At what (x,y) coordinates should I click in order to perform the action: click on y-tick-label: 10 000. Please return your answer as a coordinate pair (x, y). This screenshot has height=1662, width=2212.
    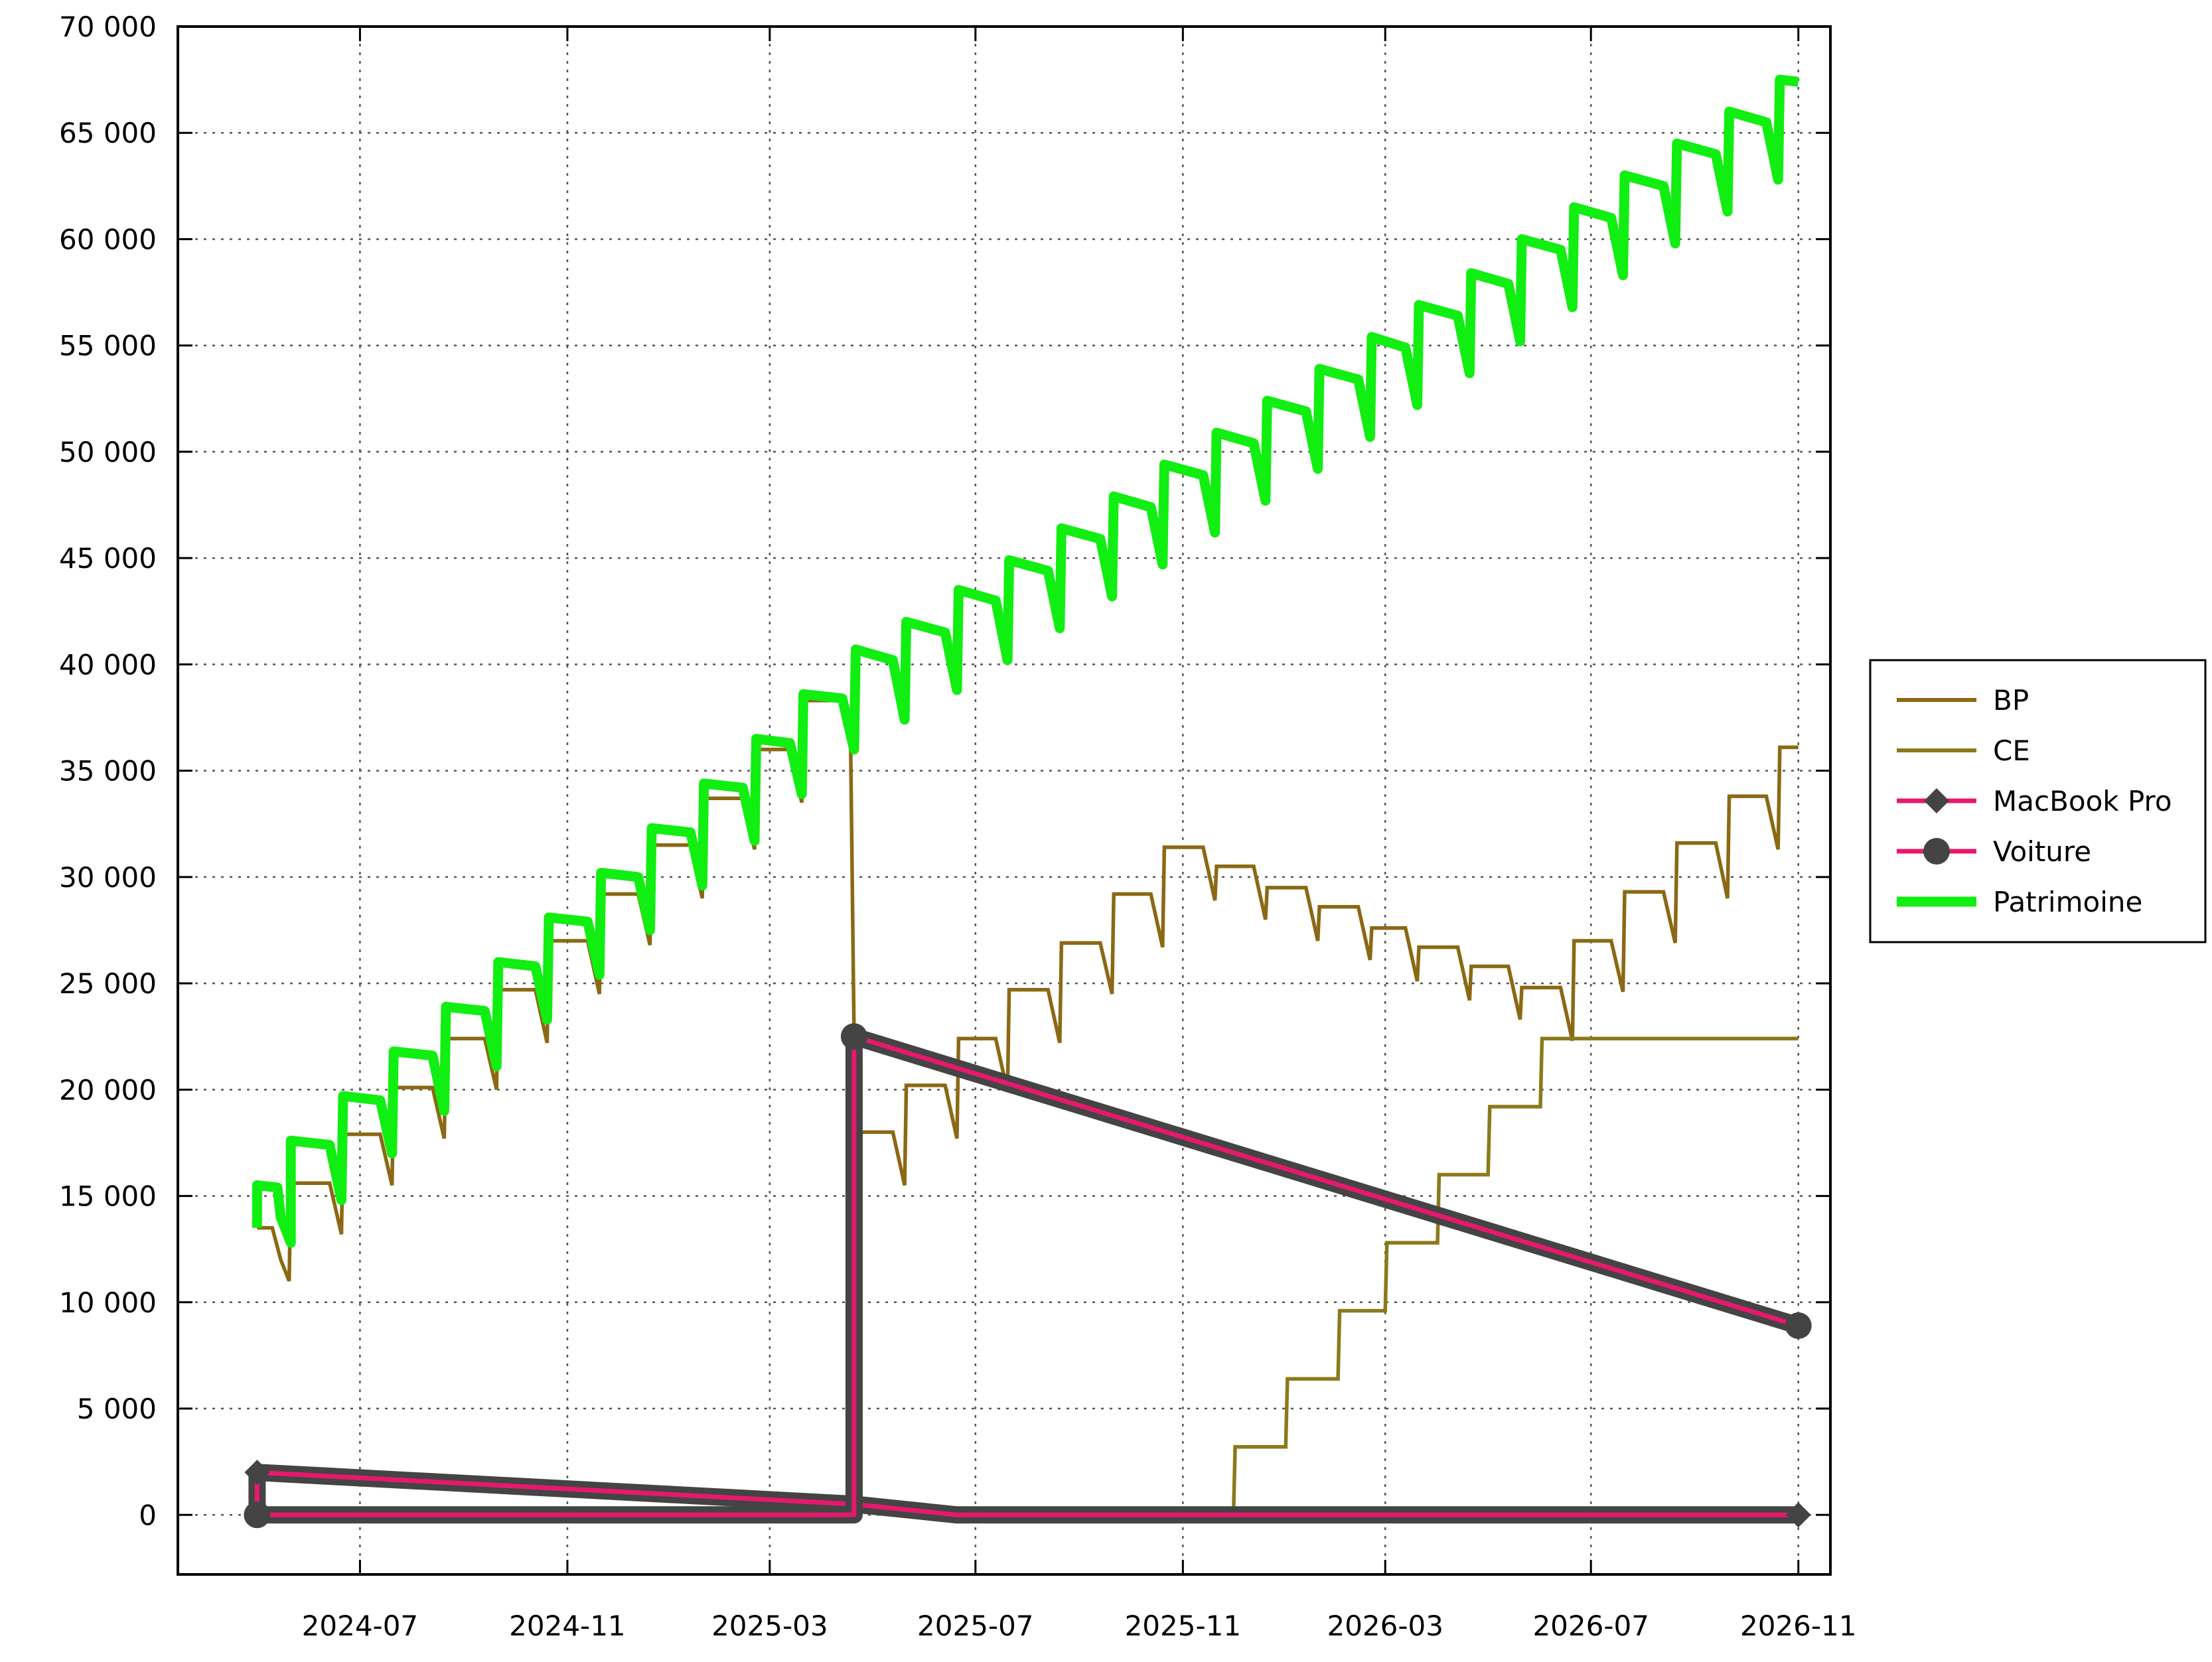
    Looking at the image, I should click on (108, 1303).